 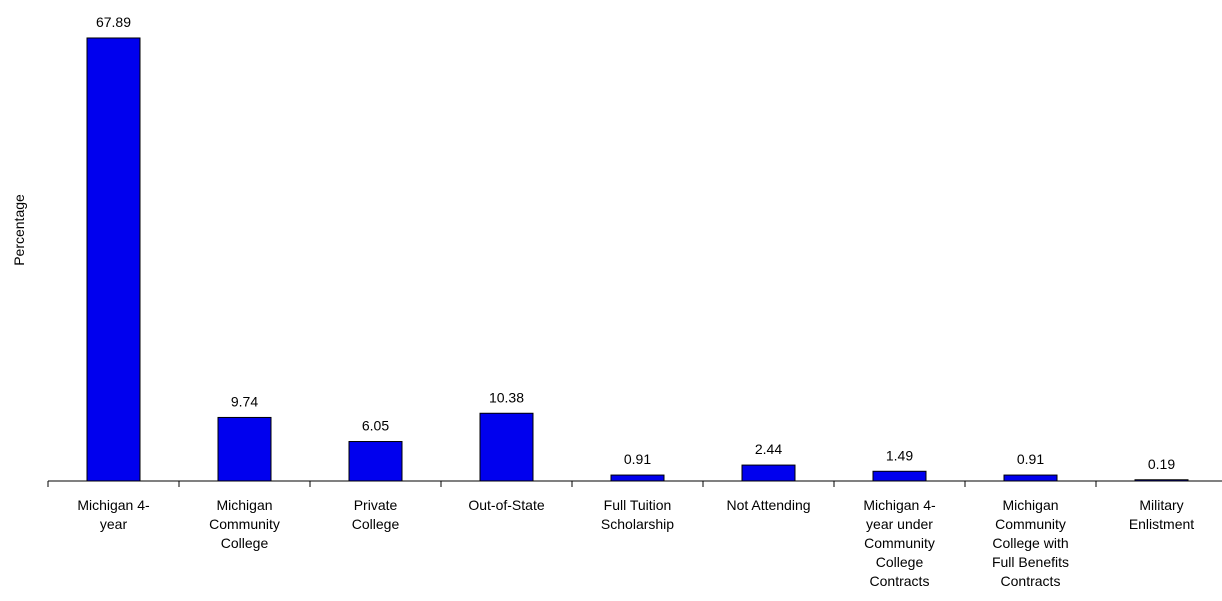 I want to click on category-label: Out-of-State, so click(x=506, y=505).